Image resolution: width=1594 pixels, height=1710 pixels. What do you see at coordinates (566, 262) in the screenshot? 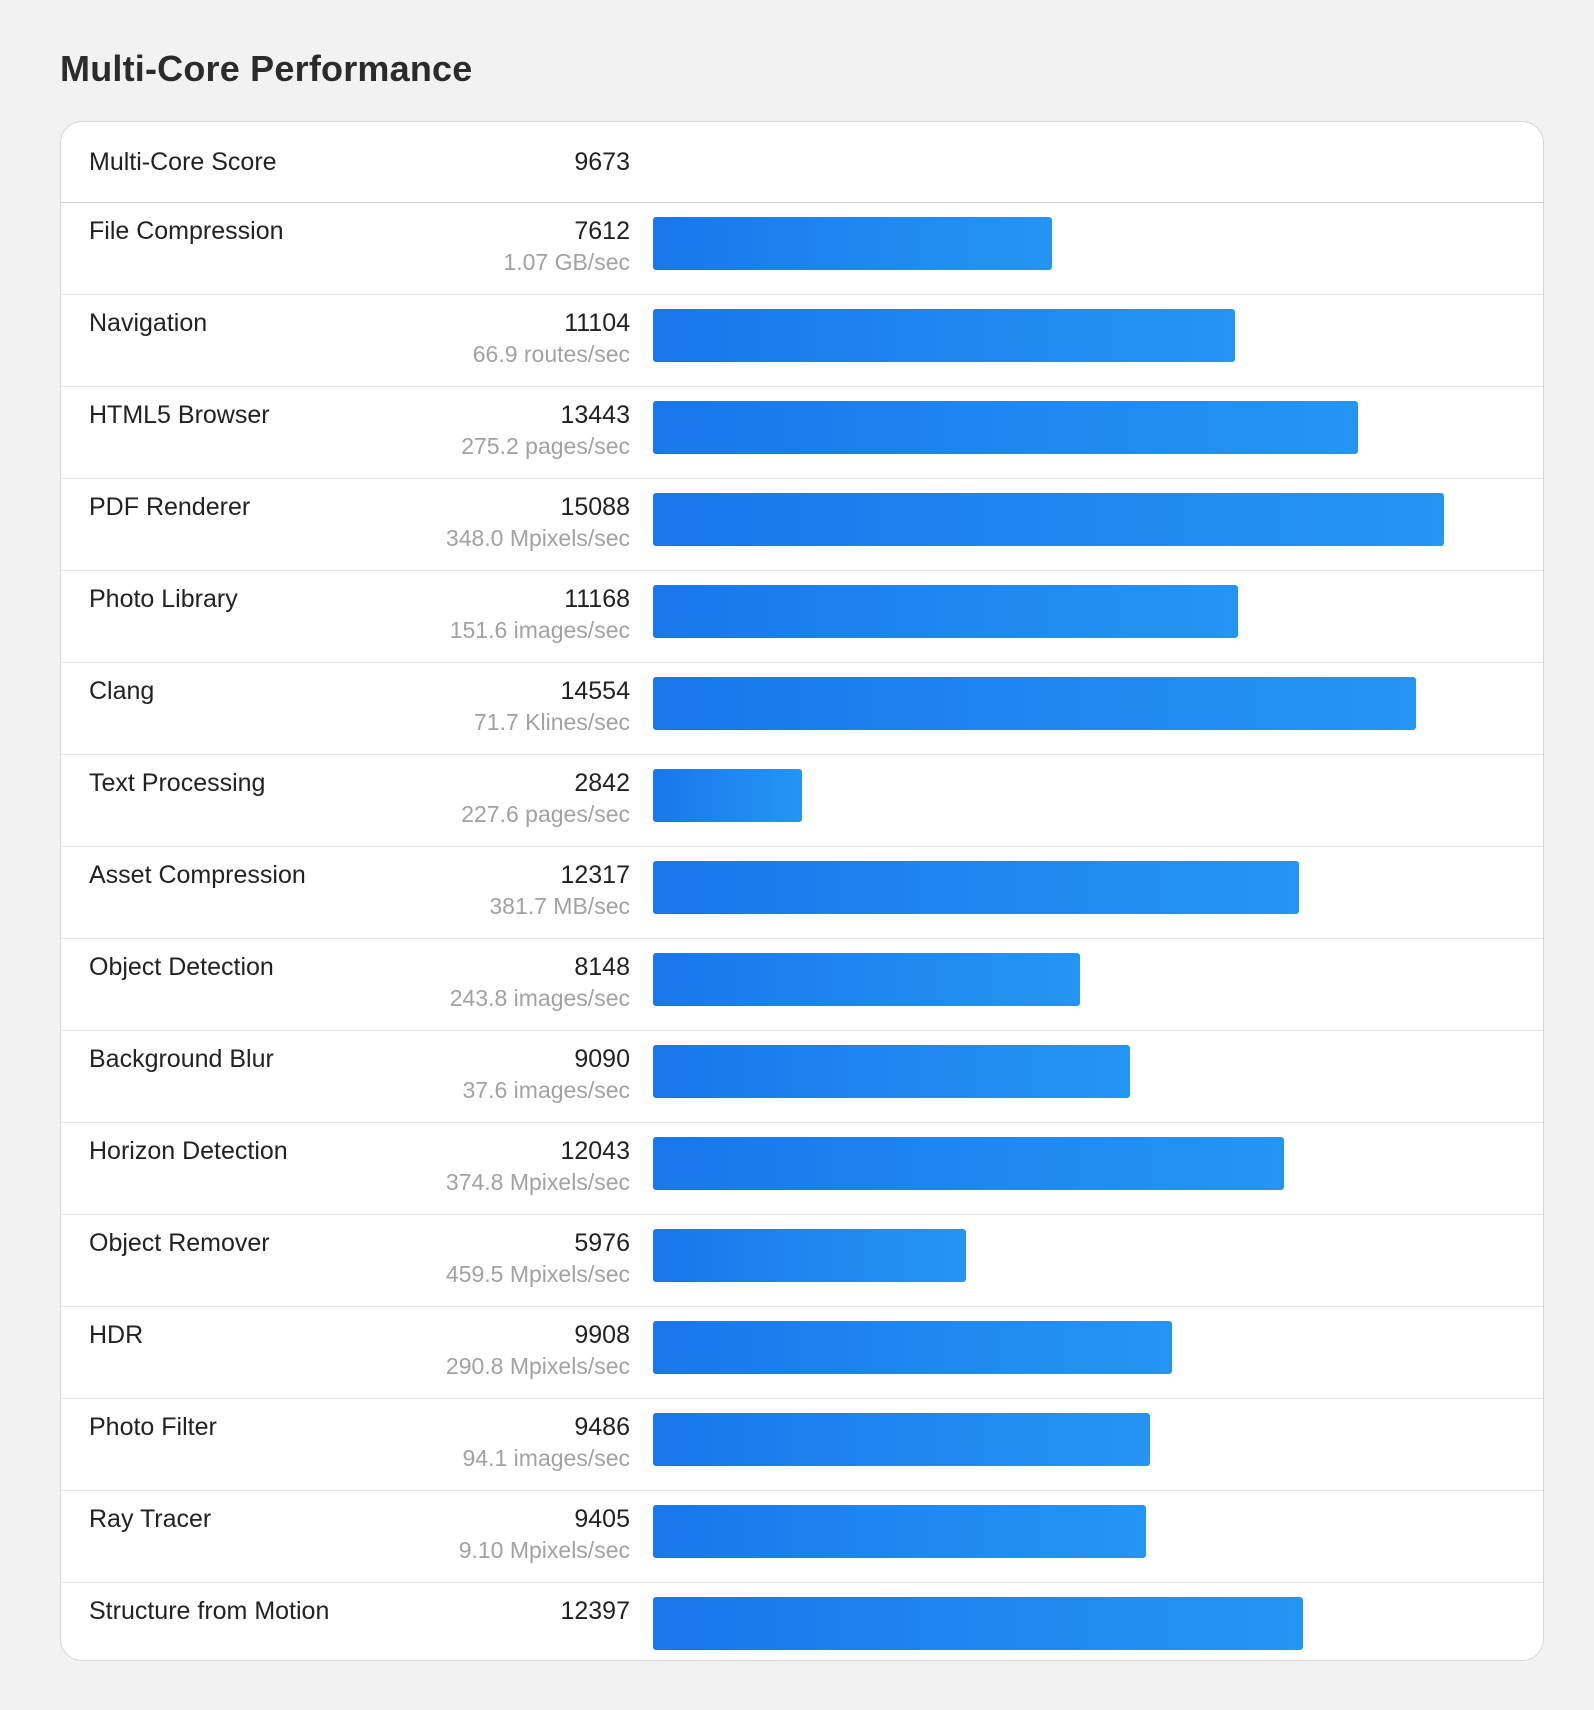
I see `benchmark-rate: 1.07 GB/sec` at bounding box center [566, 262].